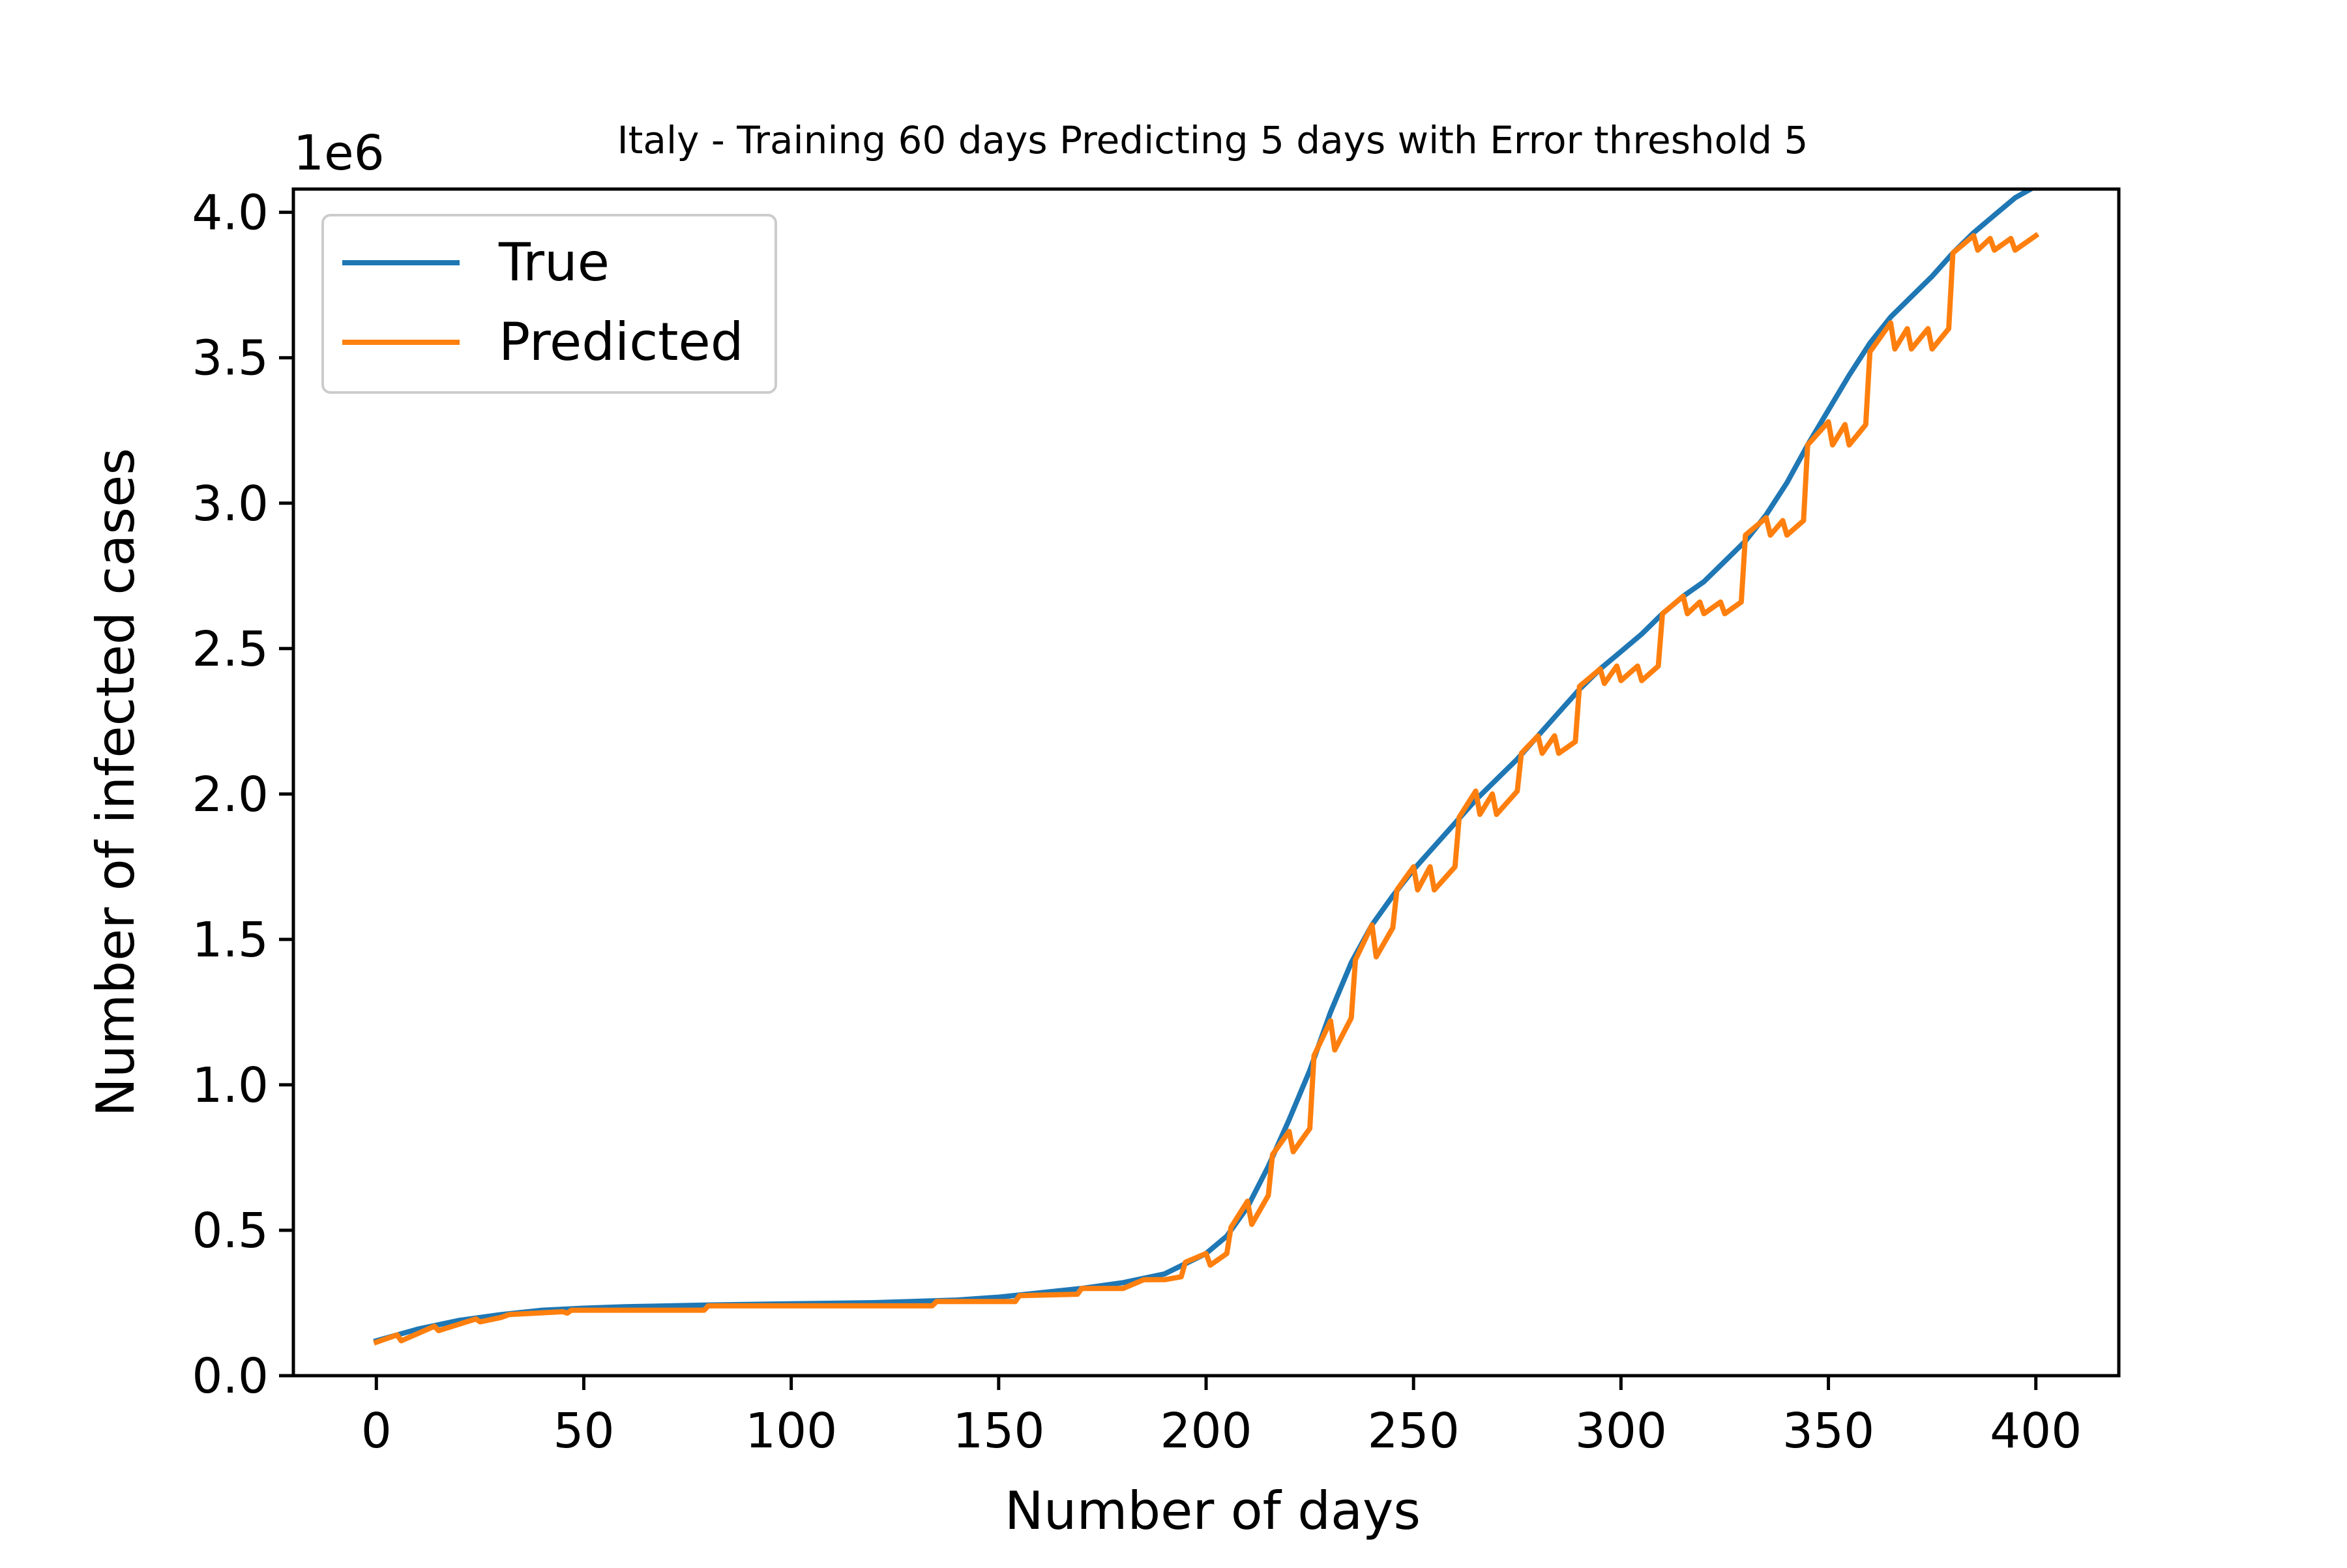  Describe the element at coordinates (376, 1431) in the screenshot. I see `x-tick-label: 0` at that location.